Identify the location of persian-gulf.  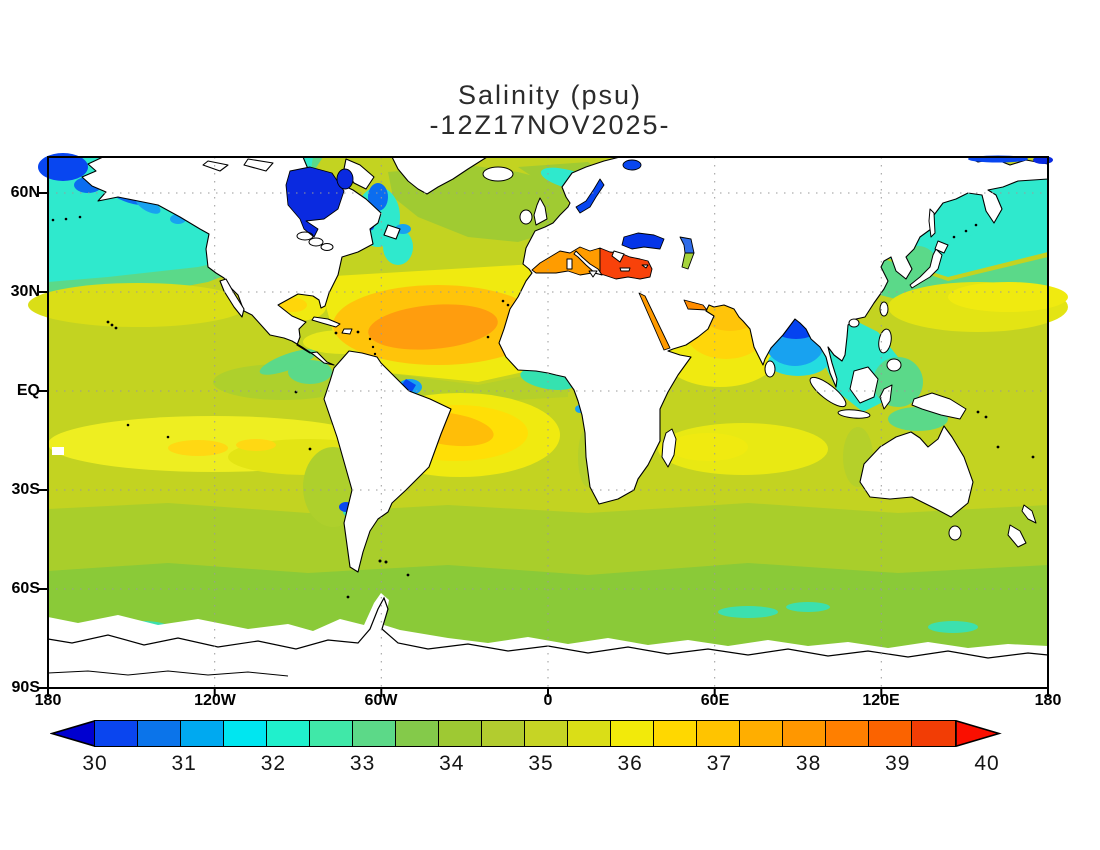
(695, 305).